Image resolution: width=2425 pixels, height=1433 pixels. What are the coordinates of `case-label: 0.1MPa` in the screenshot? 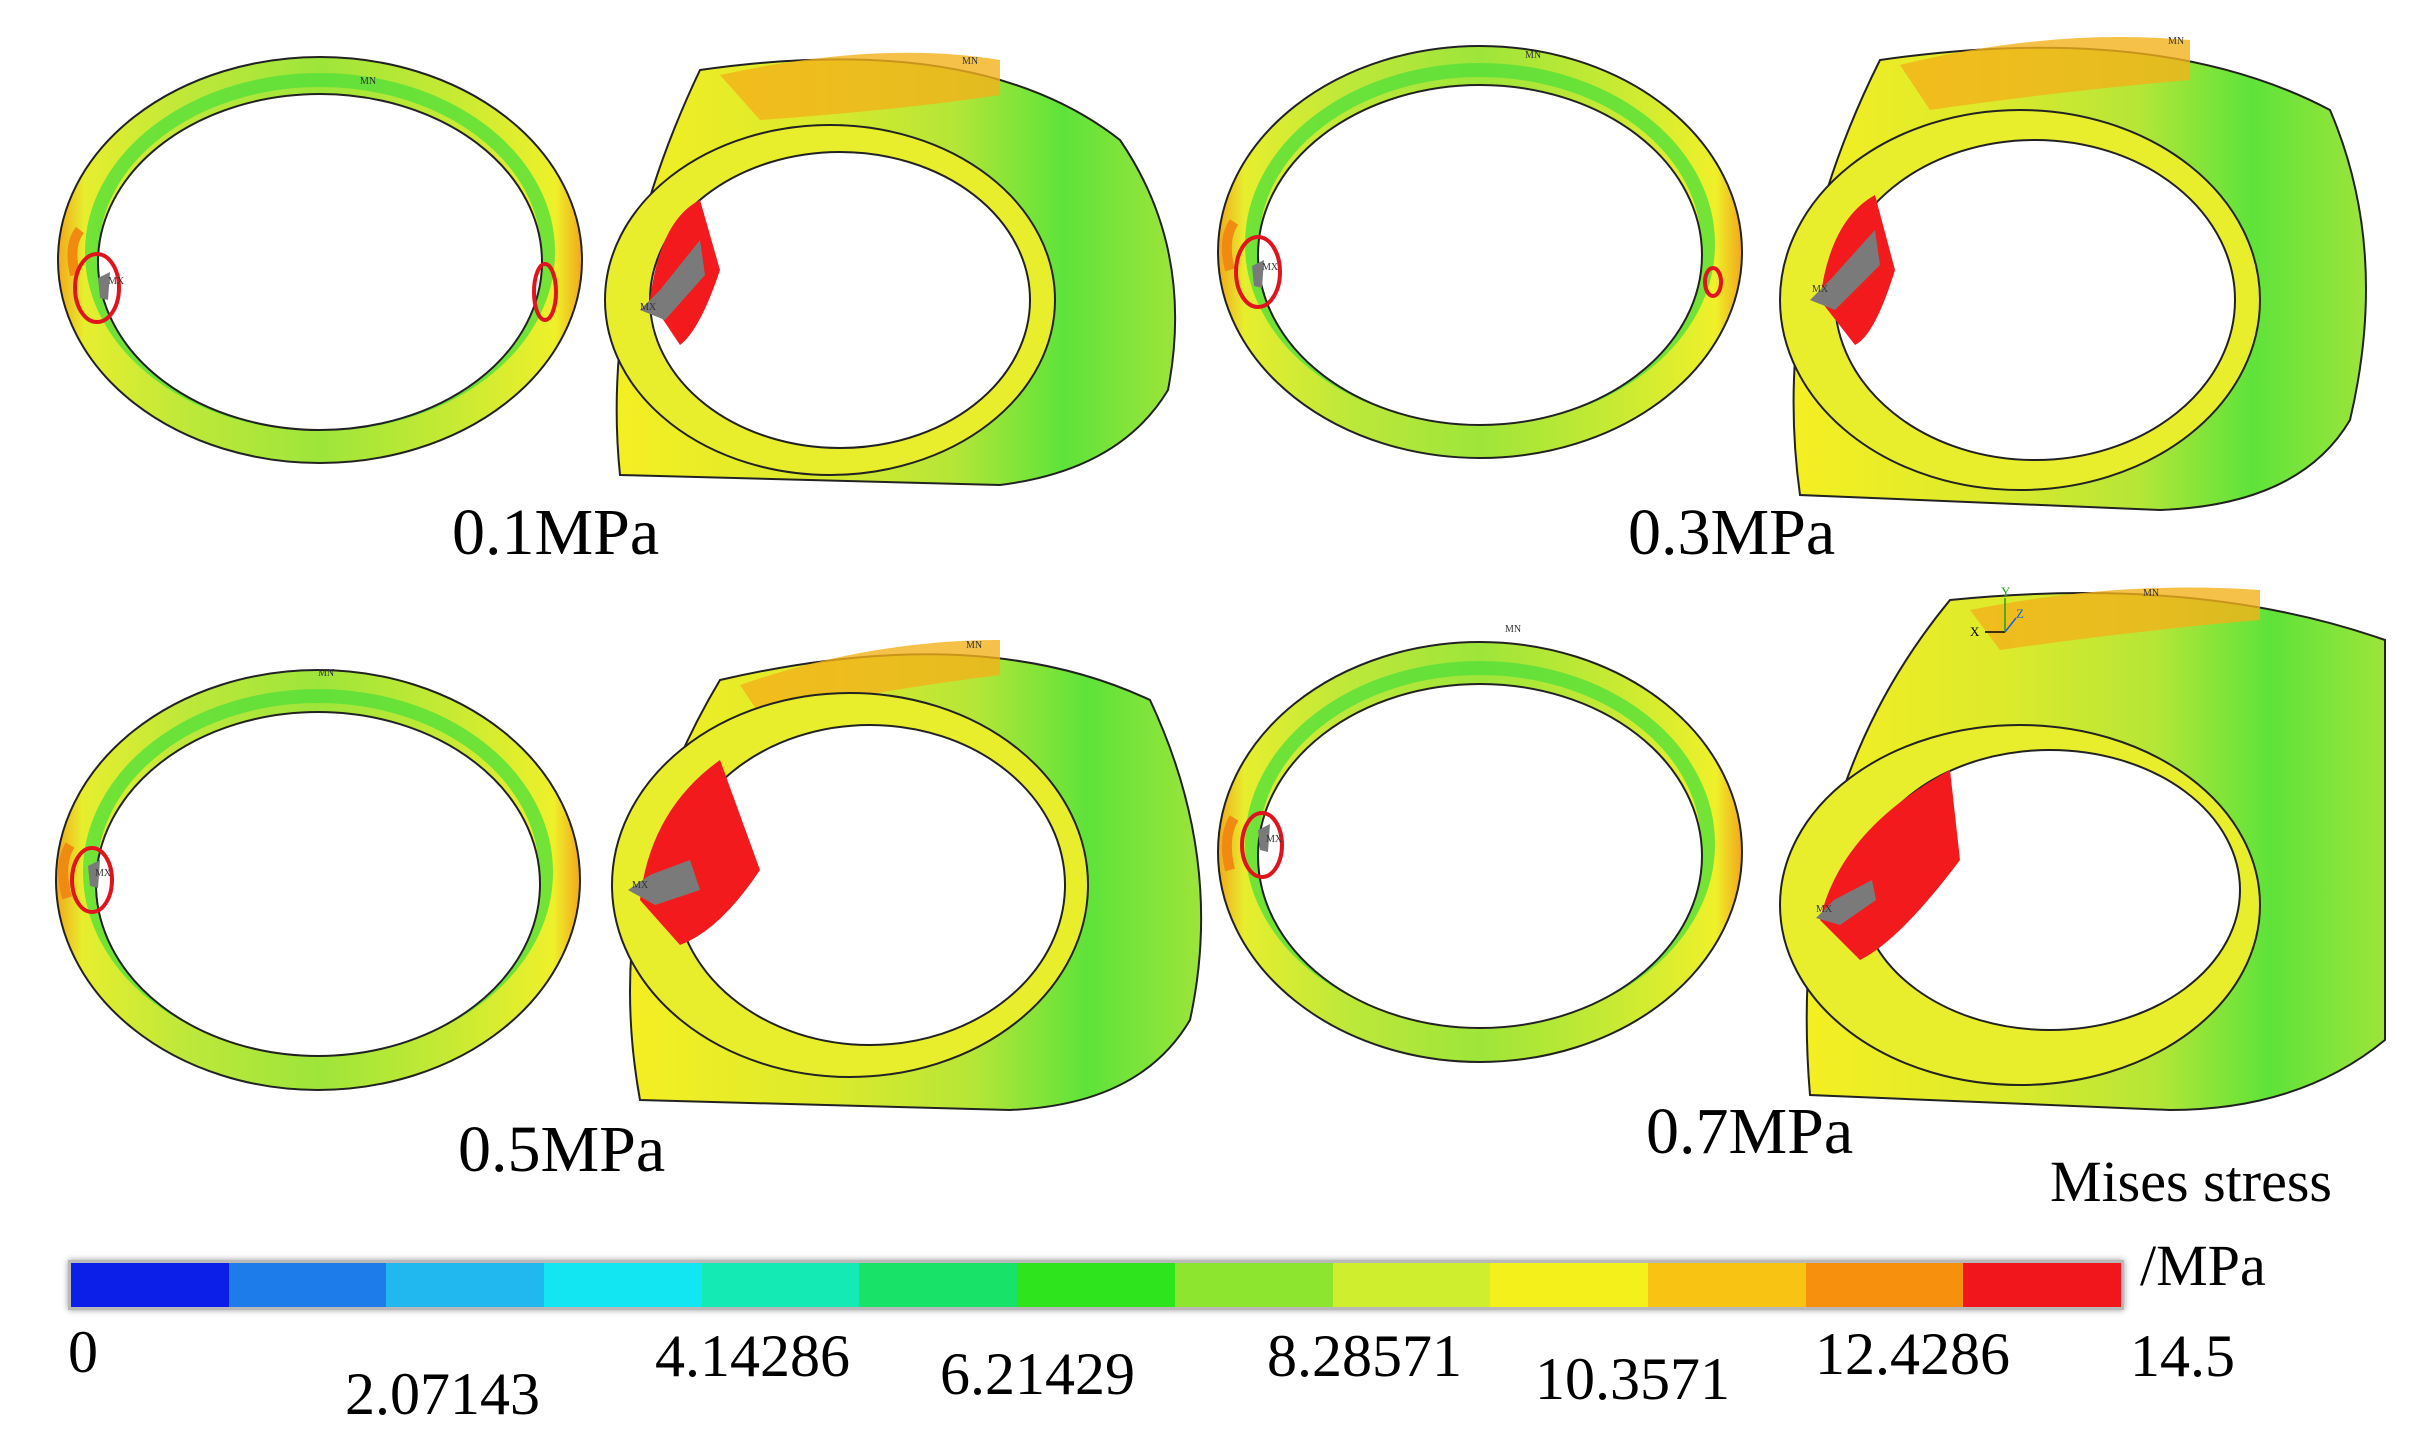 It's located at (556, 532).